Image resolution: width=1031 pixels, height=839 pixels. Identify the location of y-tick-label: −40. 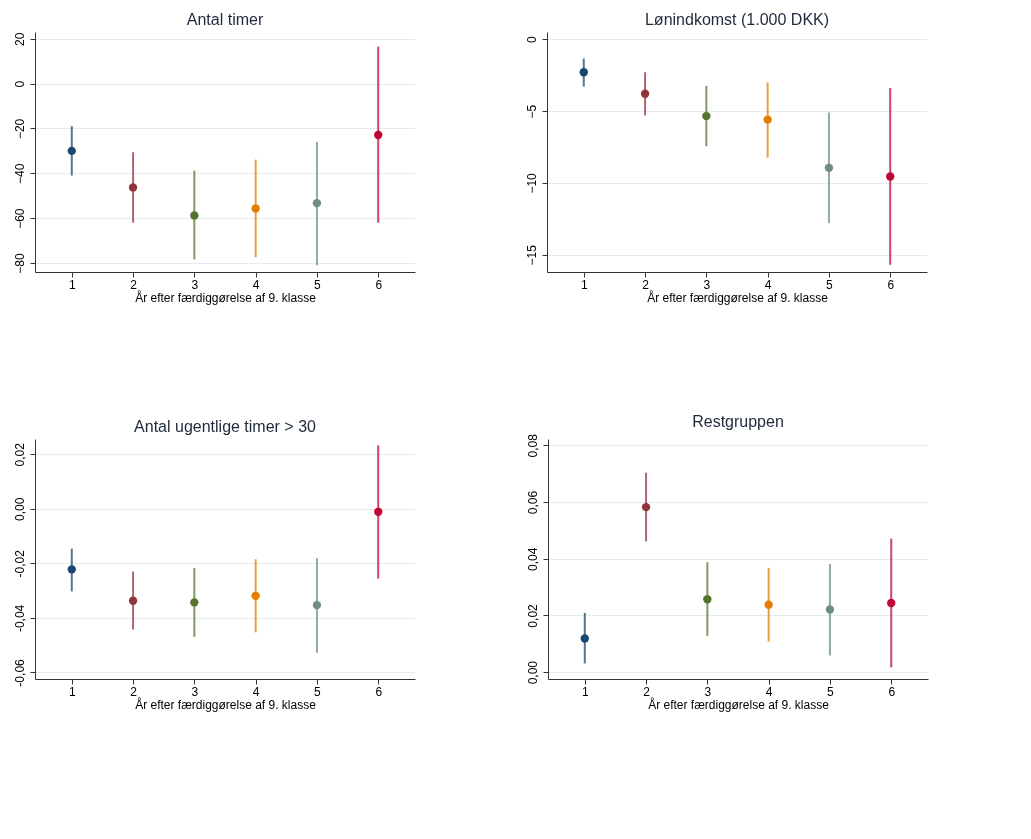
(19, 173).